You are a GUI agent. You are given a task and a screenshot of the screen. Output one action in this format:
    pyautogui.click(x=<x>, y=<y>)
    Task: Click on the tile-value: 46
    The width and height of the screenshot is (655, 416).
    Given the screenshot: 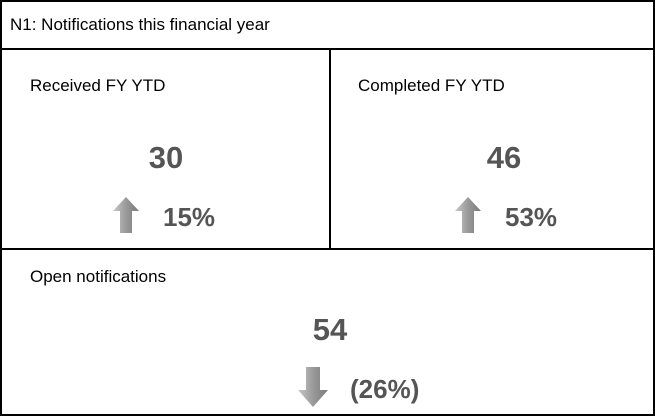 What is the action you would take?
    pyautogui.click(x=504, y=157)
    